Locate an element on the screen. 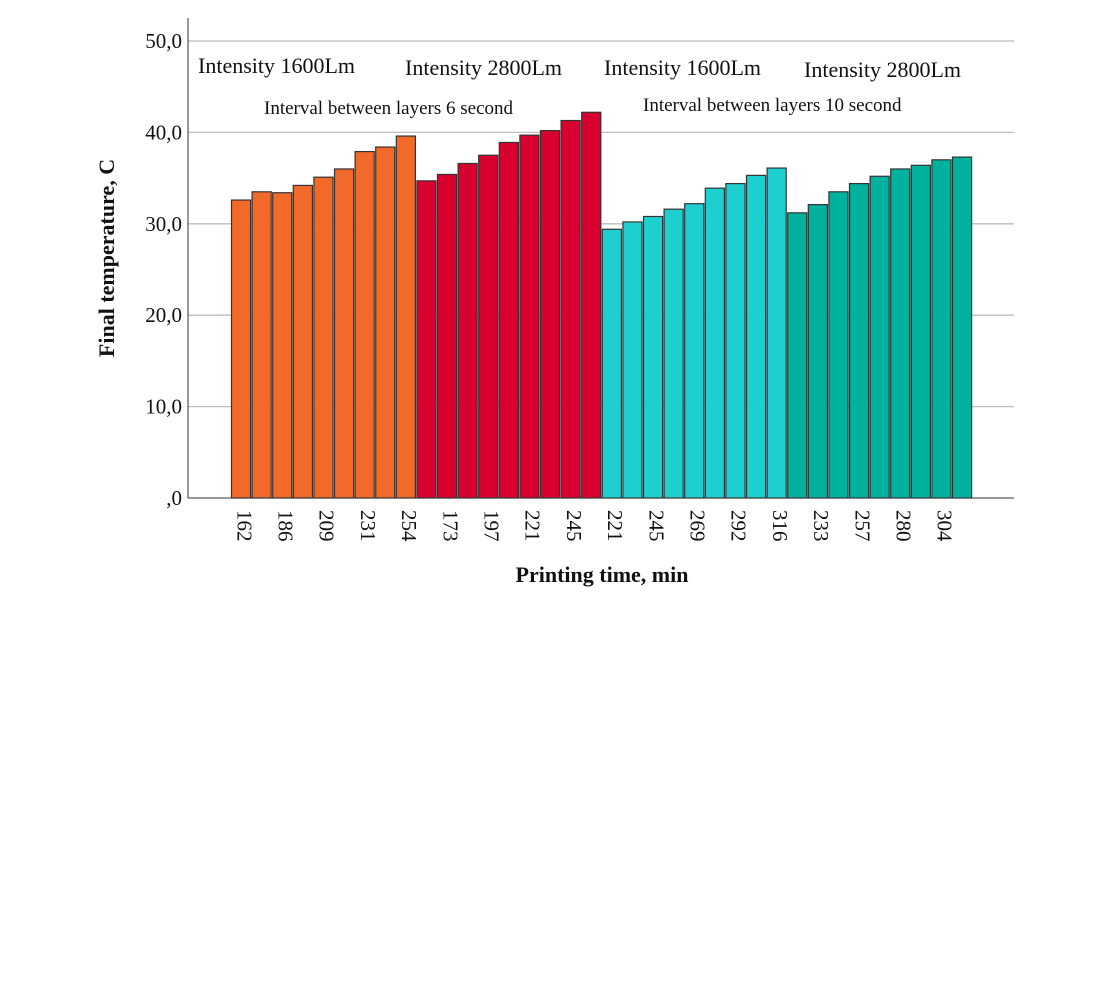 The width and height of the screenshot is (1100, 993). x-tick-label: 304 is located at coordinates (945, 526).